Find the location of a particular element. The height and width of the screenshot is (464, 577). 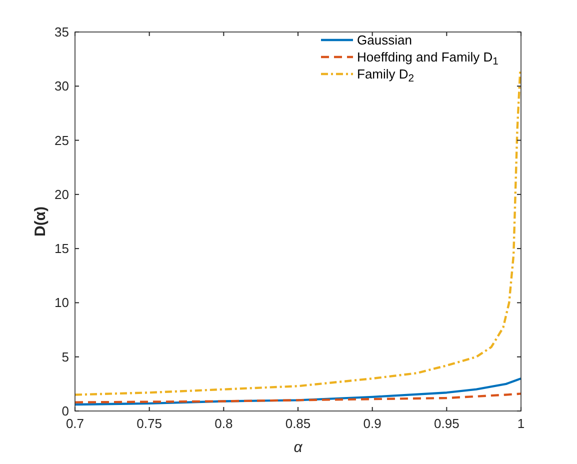

y-axis-title: D(α) is located at coordinates (40, 221).